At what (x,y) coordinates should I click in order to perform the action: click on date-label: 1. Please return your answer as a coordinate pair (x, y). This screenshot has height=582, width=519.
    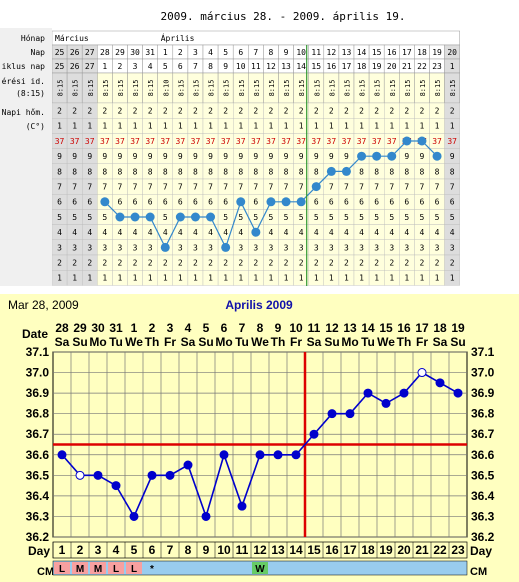
    Looking at the image, I should click on (134, 328).